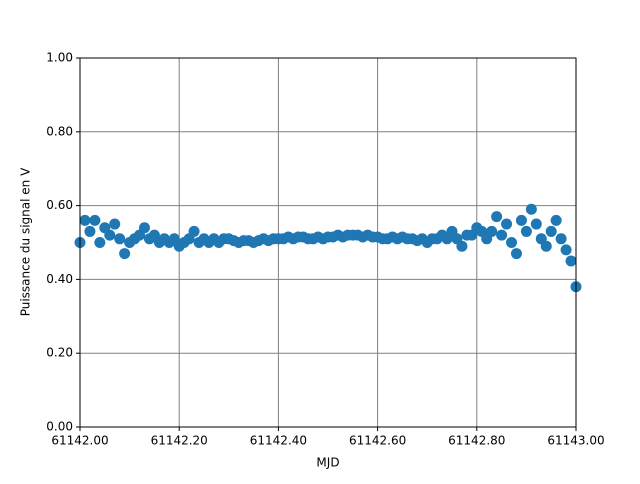 Image resolution: width=640 pixels, height=484 pixels. Describe the element at coordinates (59, 131) in the screenshot. I see `y-tick-label: 0.80` at that location.